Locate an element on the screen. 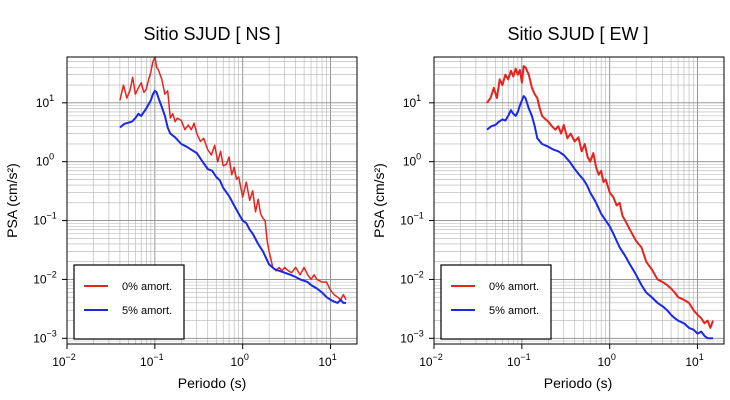  chart-title: Sitio SJUD [ NS ] is located at coordinates (211, 34).